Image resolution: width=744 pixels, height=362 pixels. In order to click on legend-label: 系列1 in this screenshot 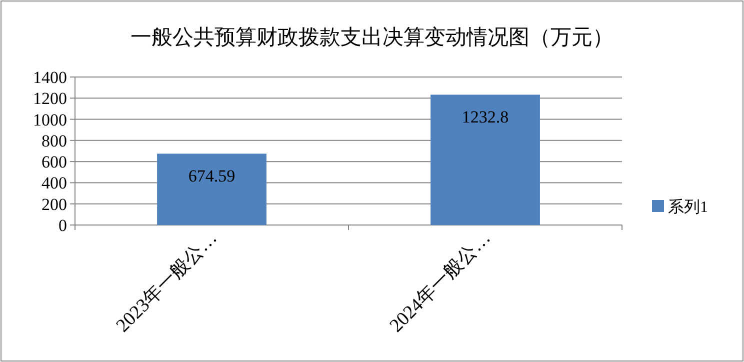, I will do `click(688, 207)`.